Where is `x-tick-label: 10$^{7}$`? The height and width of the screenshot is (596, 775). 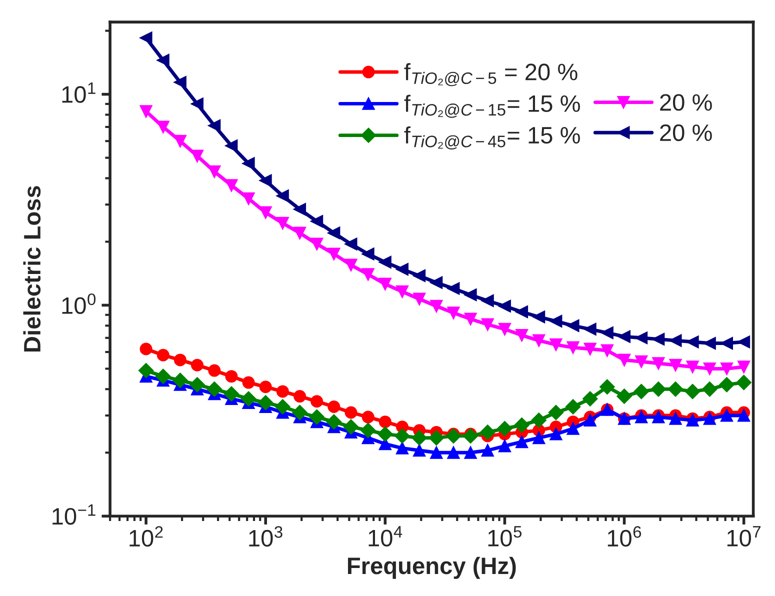 x-tick-label: 10$^{7}$ is located at coordinates (743, 536).